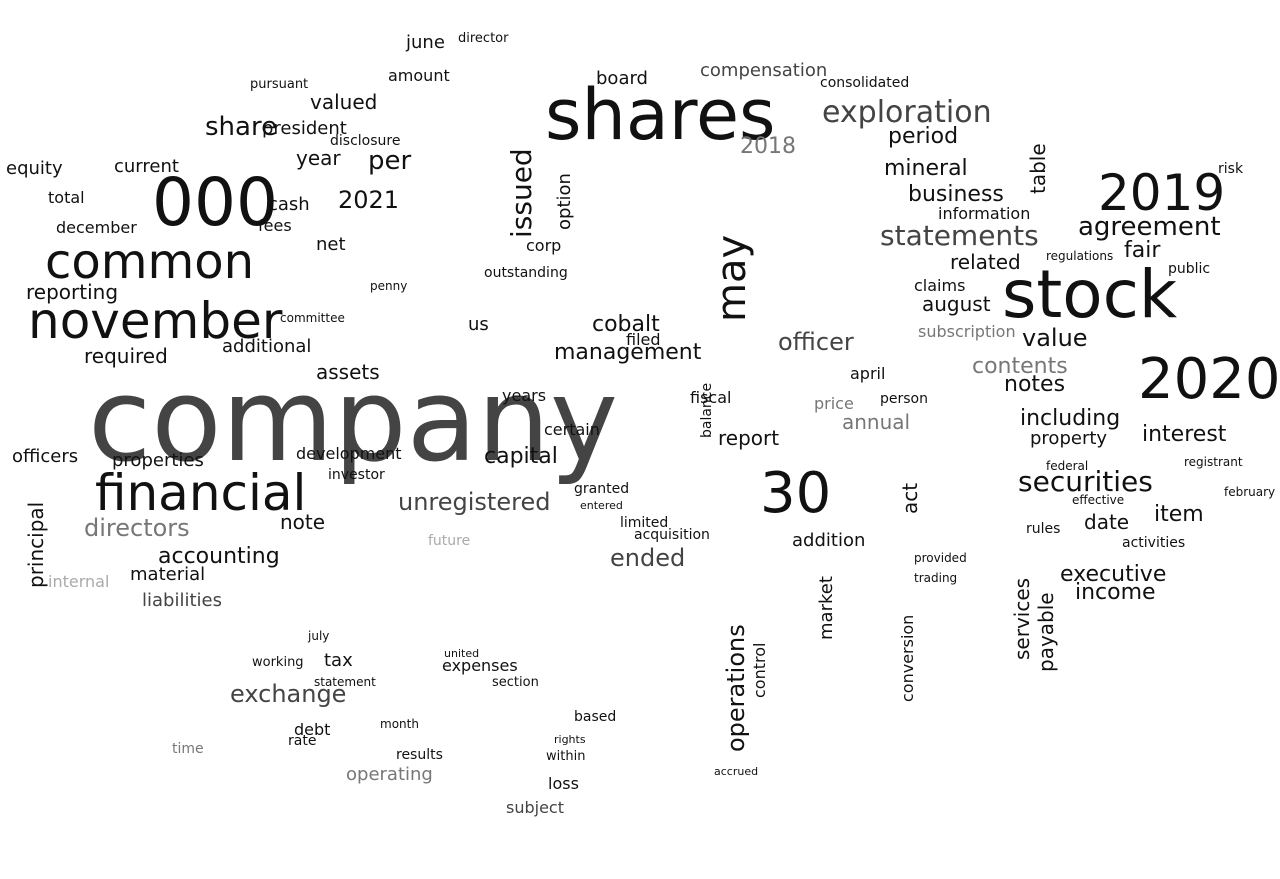  Describe the element at coordinates (312, 318) in the screenshot. I see `word: committee` at that location.